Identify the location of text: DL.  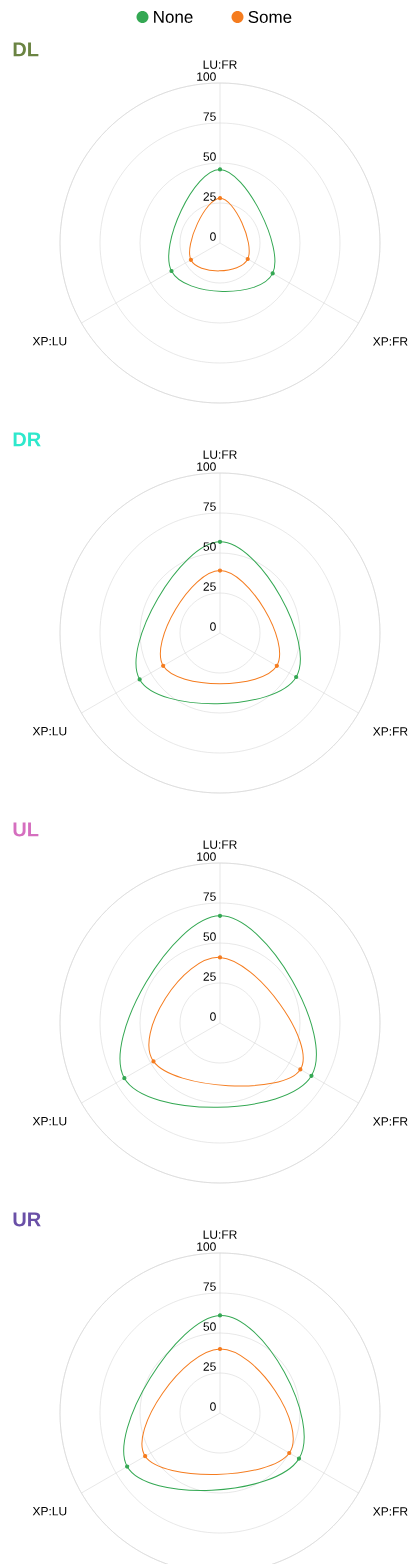
(26, 49).